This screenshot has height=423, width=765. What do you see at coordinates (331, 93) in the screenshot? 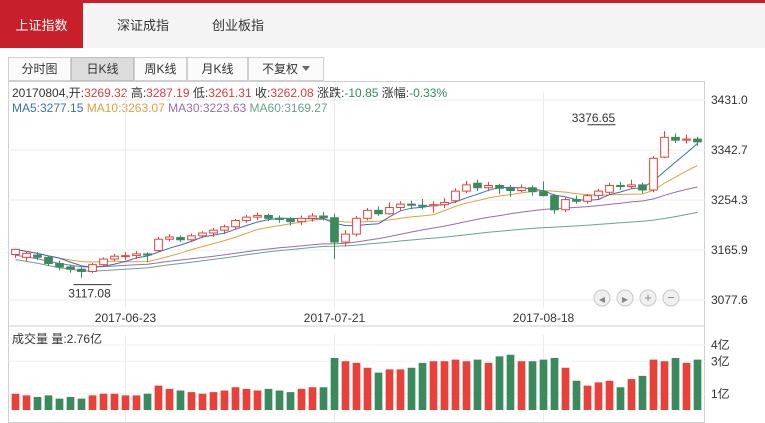
I see `change-label: 涨跌:` at bounding box center [331, 93].